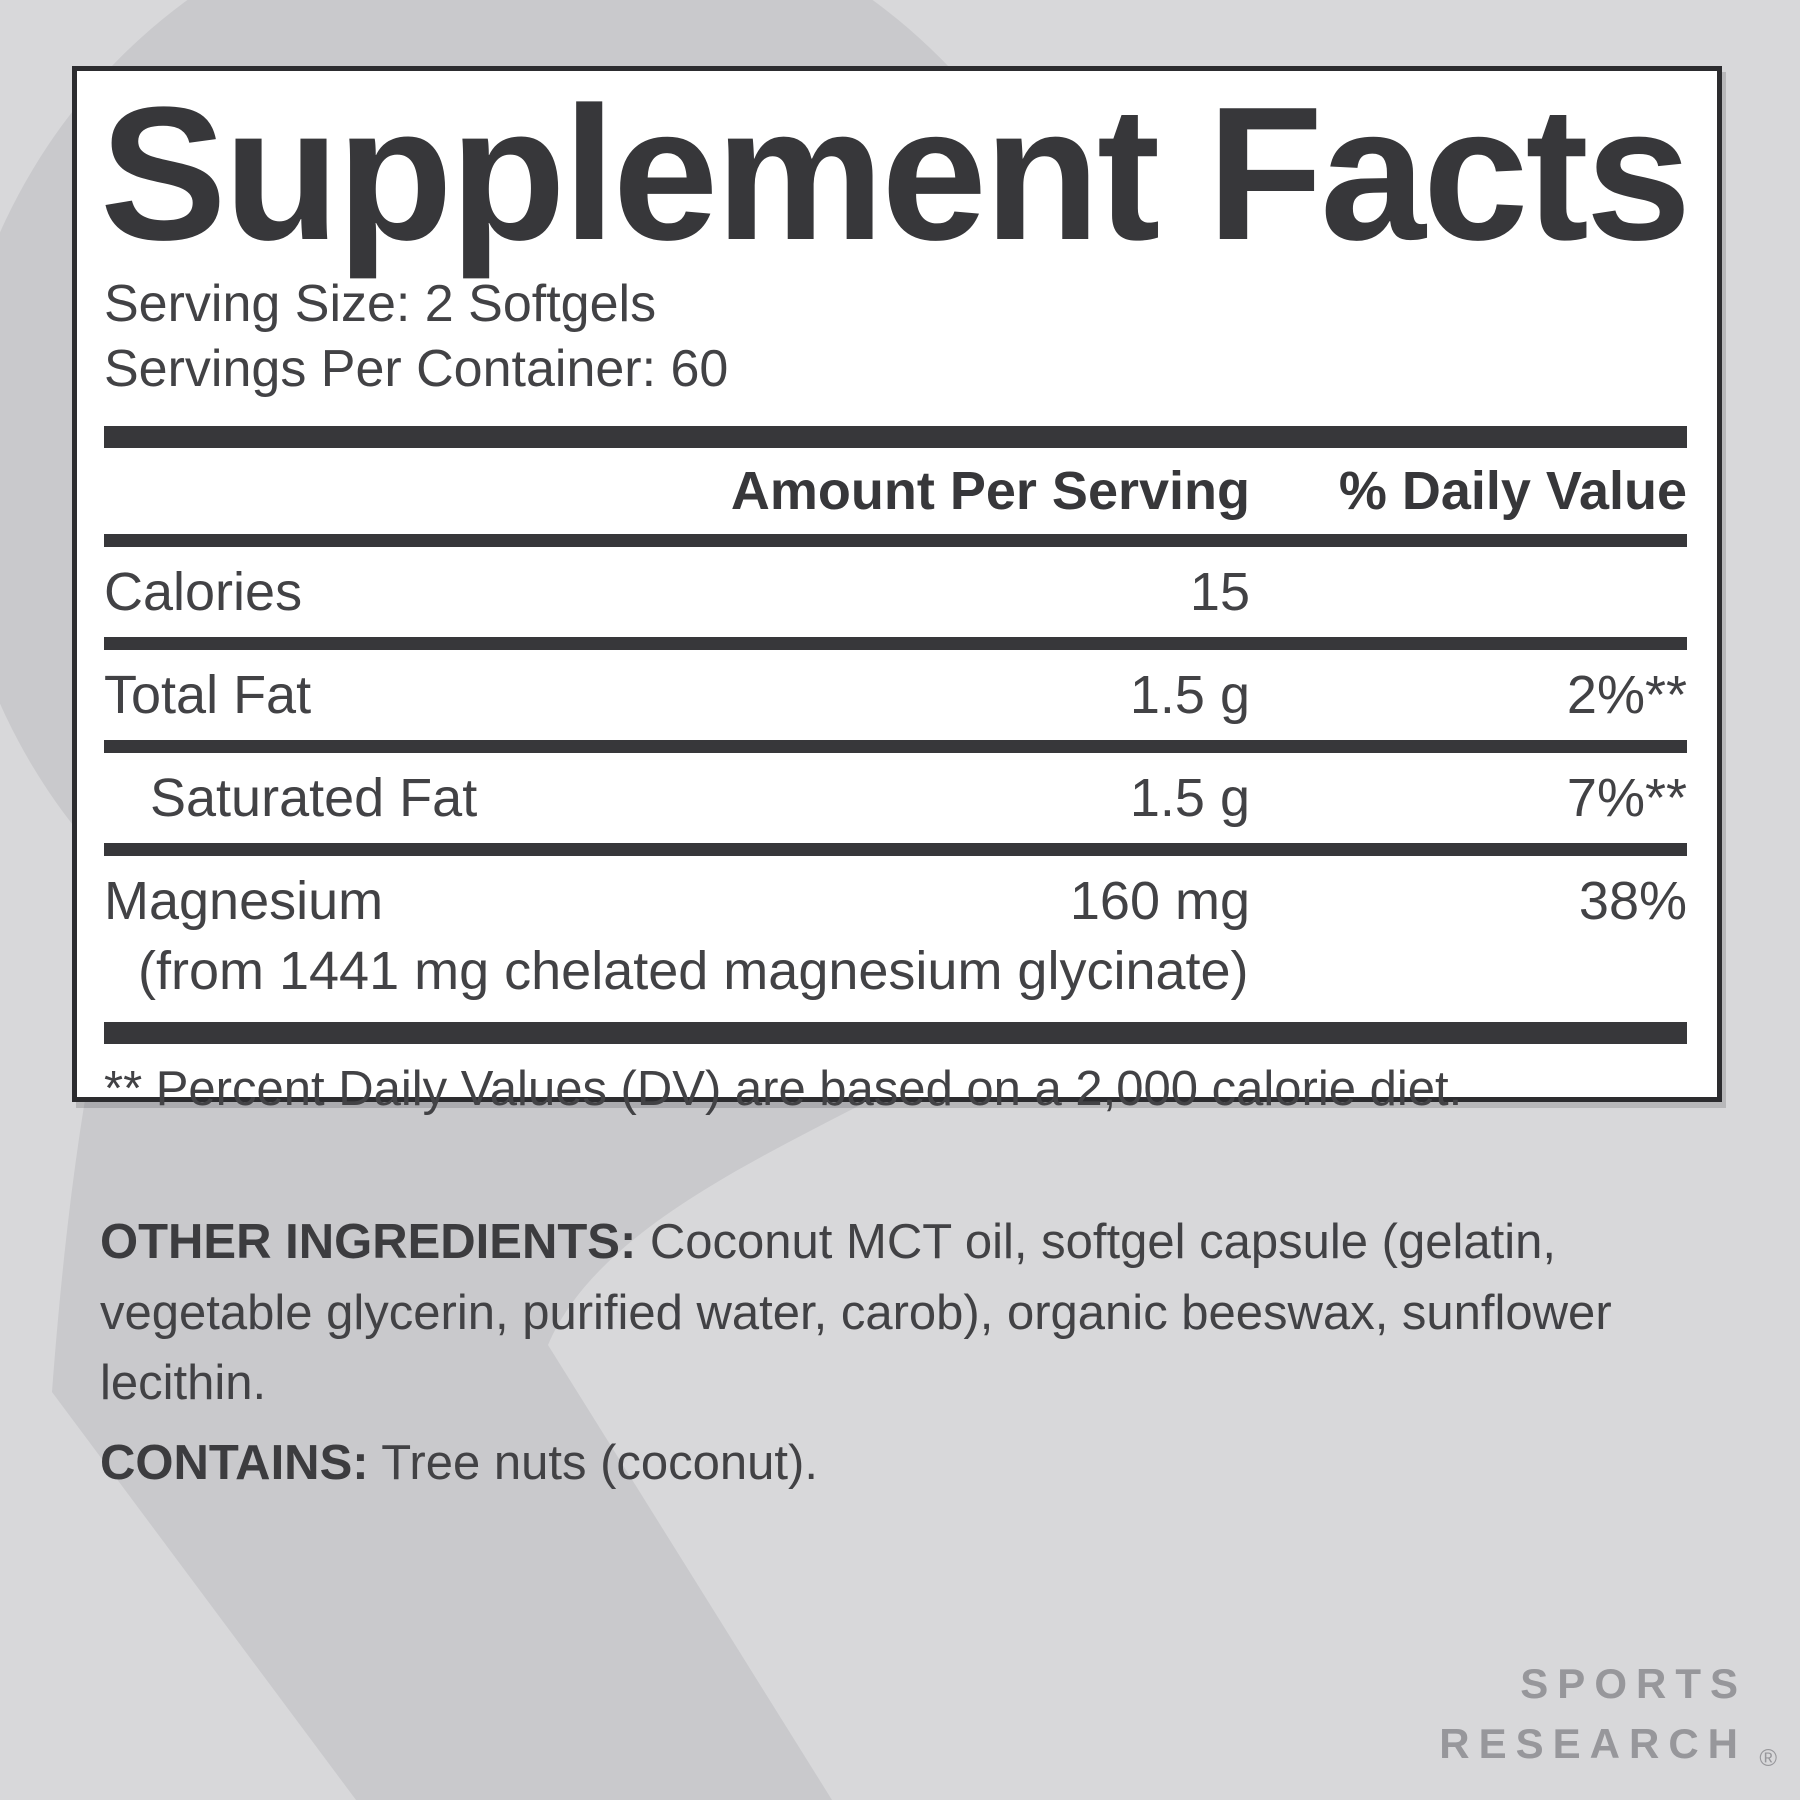 This screenshot has width=1800, height=1800. Describe the element at coordinates (1593, 1743) in the screenshot. I see `brand-line-research-text: RESEARCH` at that location.